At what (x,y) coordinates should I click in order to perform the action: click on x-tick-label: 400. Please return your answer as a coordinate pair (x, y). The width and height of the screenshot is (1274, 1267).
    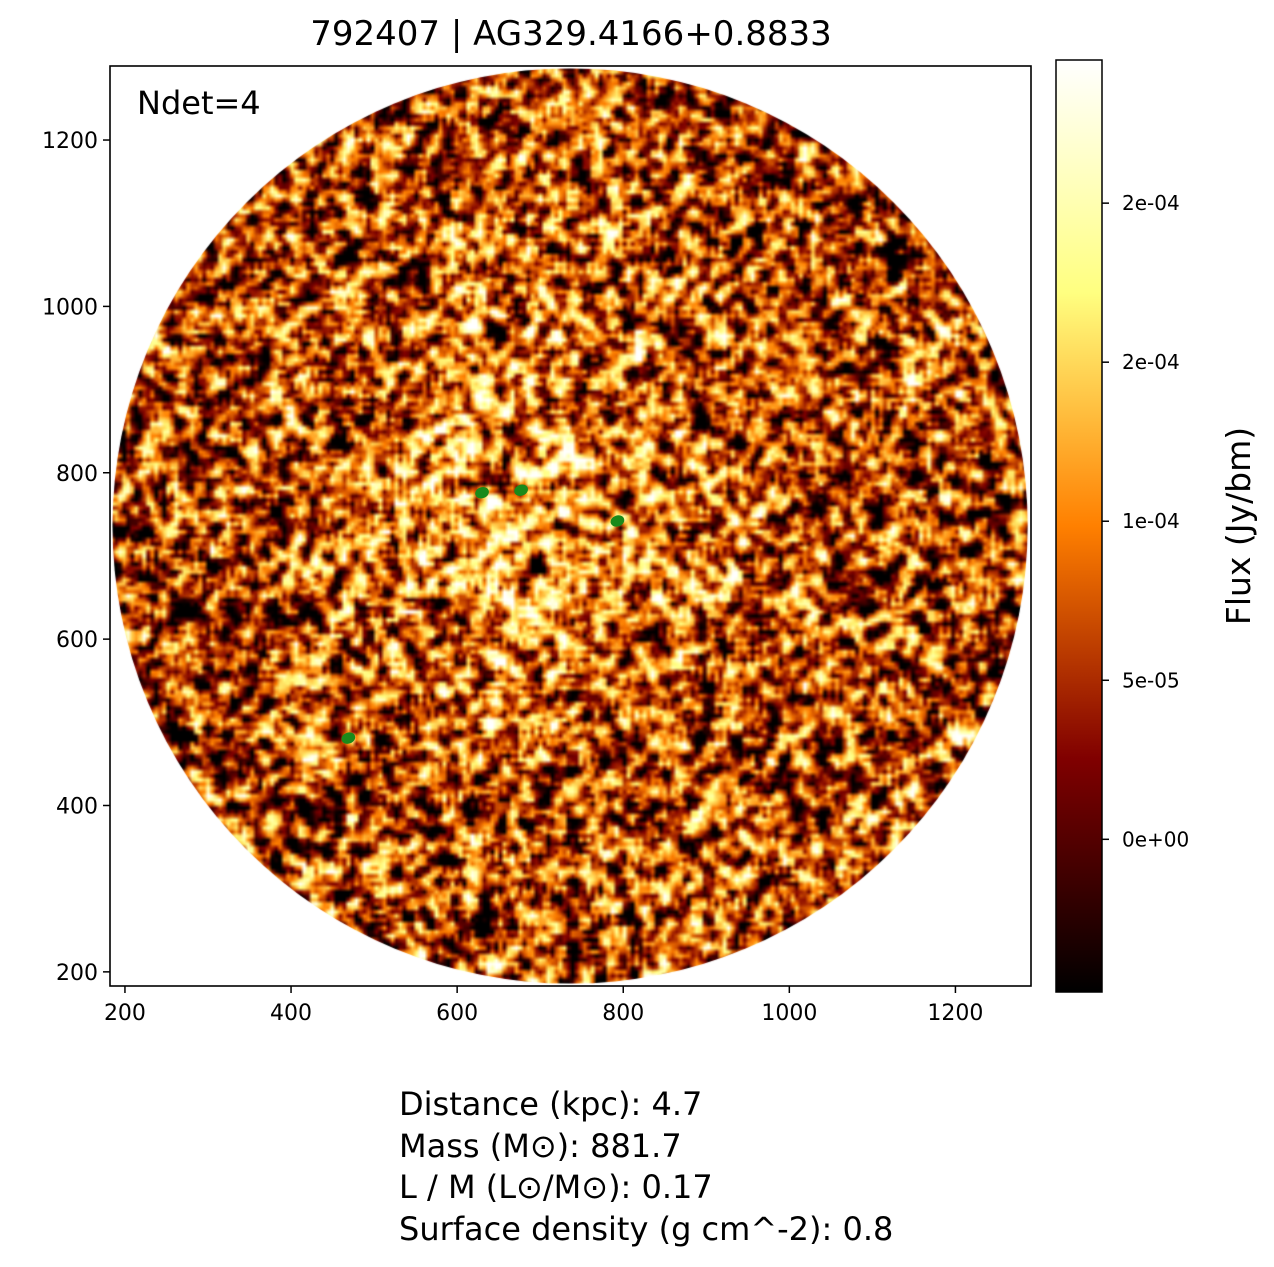
    Looking at the image, I should click on (291, 1013).